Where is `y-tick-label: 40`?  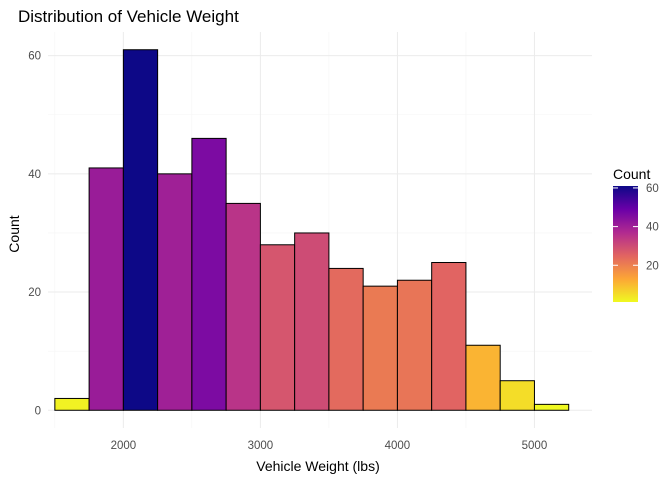
y-tick-label: 40 is located at coordinates (34, 175).